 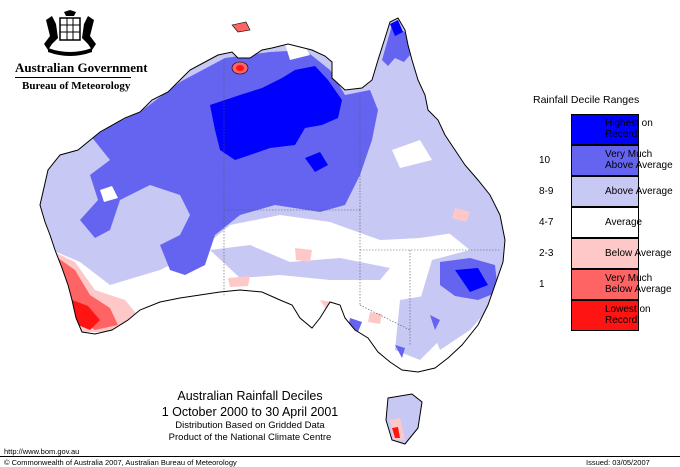 What do you see at coordinates (42, 451) in the screenshot?
I see `website-url: http://www.bom.gov.au` at bounding box center [42, 451].